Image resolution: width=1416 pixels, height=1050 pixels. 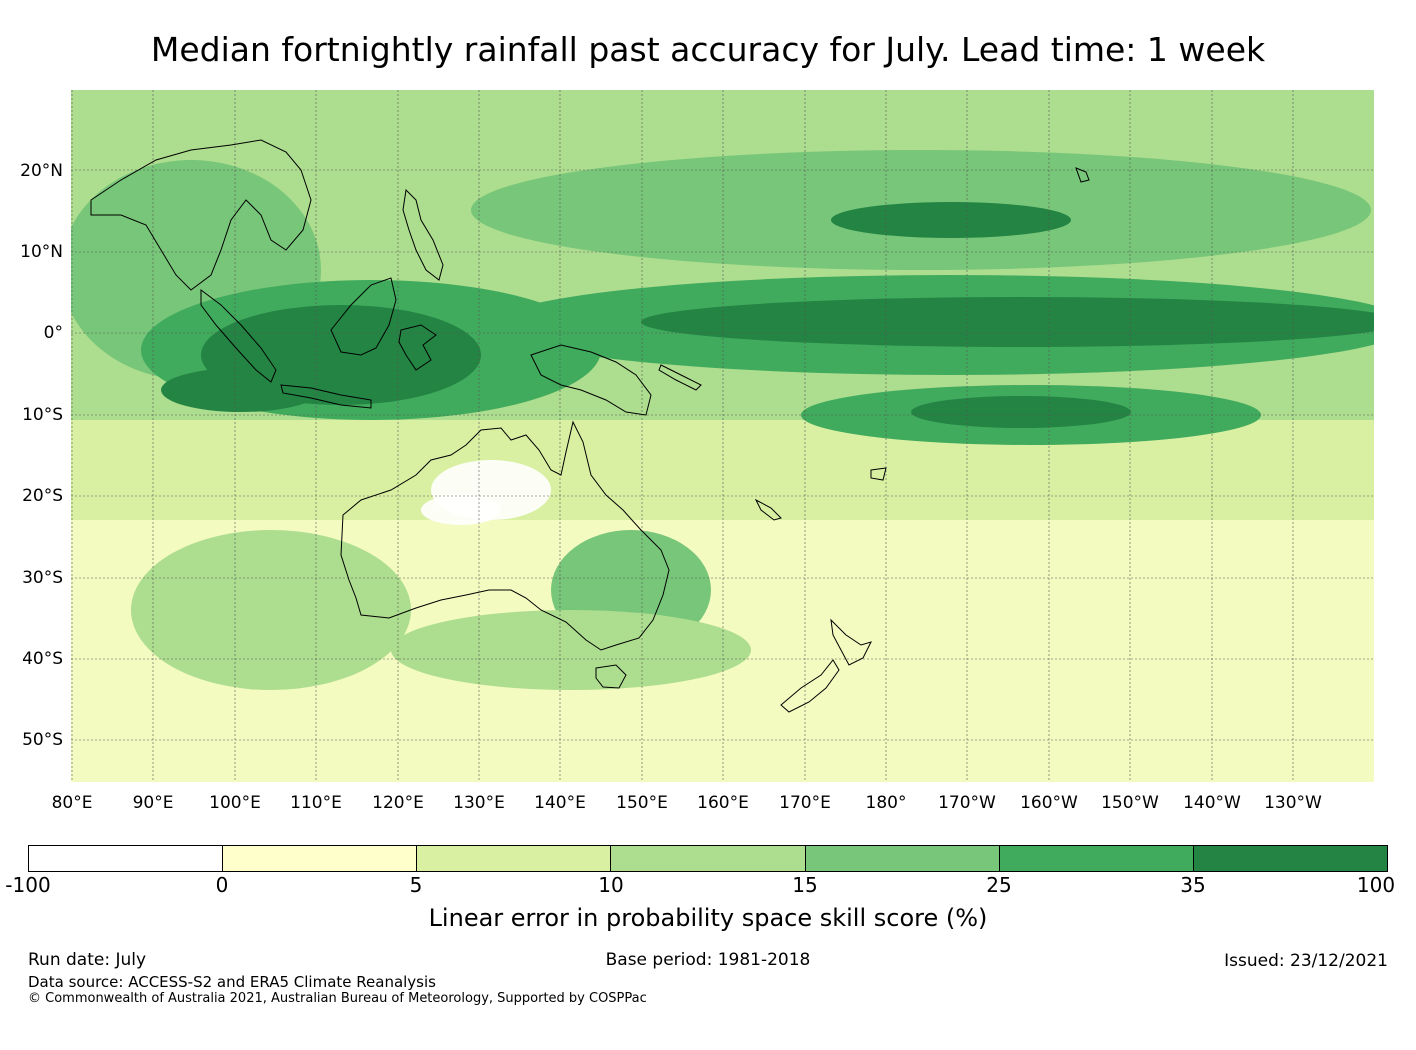 What do you see at coordinates (153, 803) in the screenshot?
I see `lon-label-90e: 90°E` at bounding box center [153, 803].